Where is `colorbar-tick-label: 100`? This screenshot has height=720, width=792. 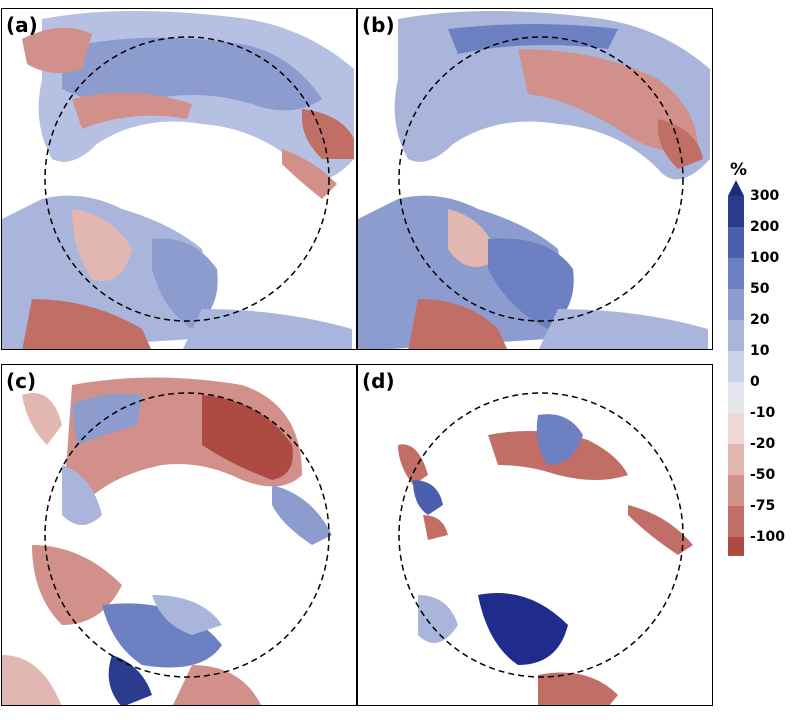 colorbar-tick-label: 100 is located at coordinates (765, 258).